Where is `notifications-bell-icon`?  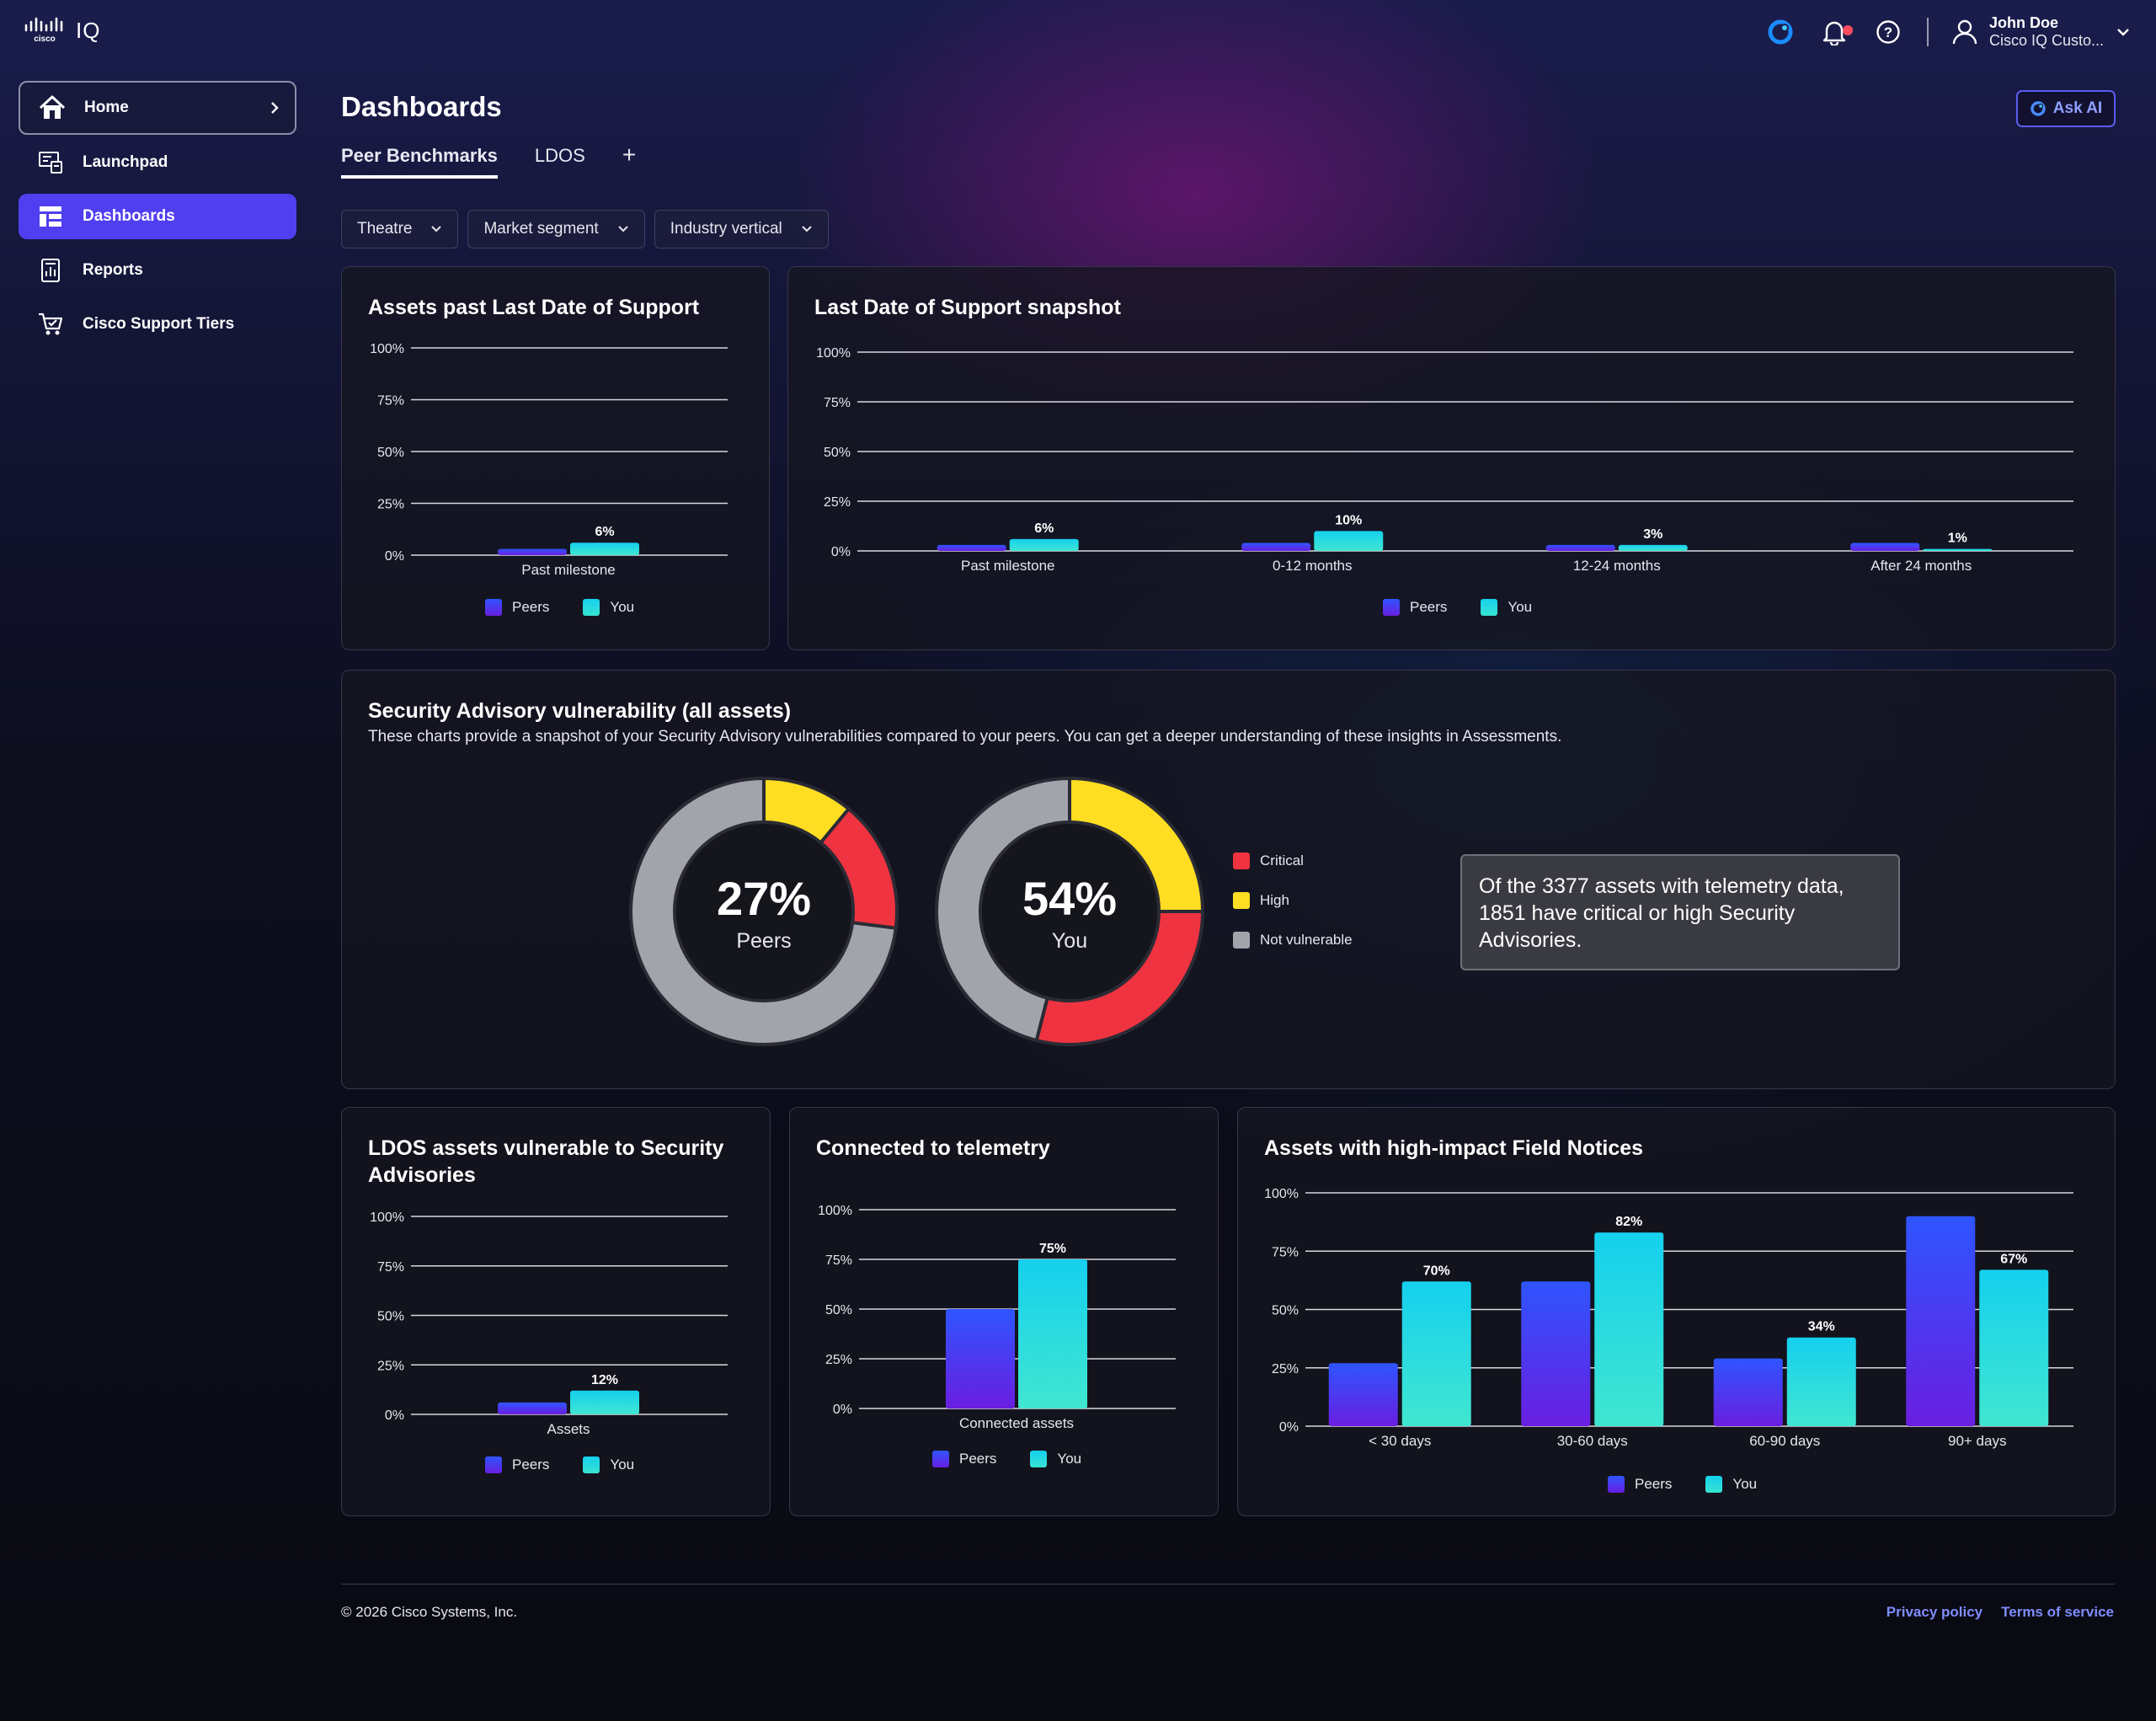 notifications-bell-icon is located at coordinates (1836, 32).